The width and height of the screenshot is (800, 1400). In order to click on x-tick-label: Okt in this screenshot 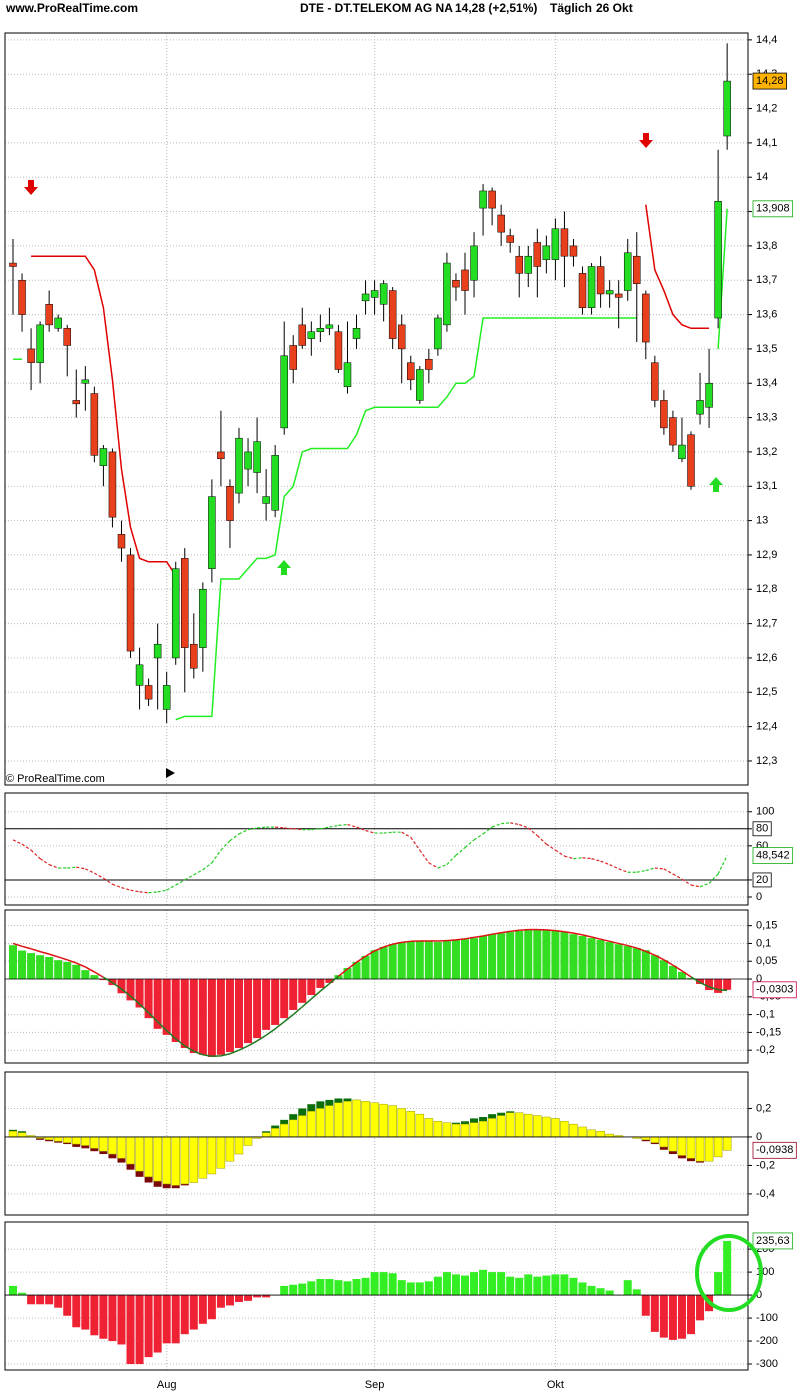, I will do `click(555, 1385)`.